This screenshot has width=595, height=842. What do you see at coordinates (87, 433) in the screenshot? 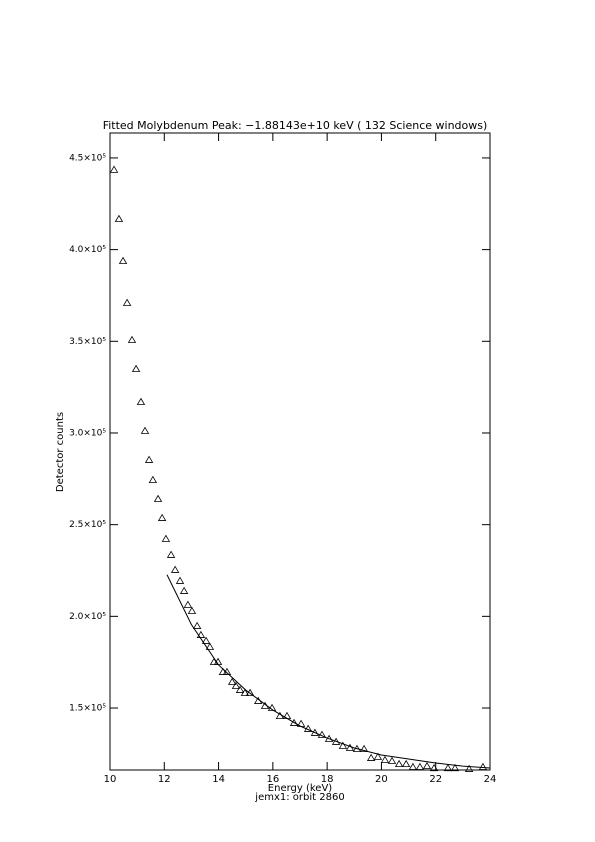
I see `y-tick-label: 3.0×10⁵` at bounding box center [87, 433].